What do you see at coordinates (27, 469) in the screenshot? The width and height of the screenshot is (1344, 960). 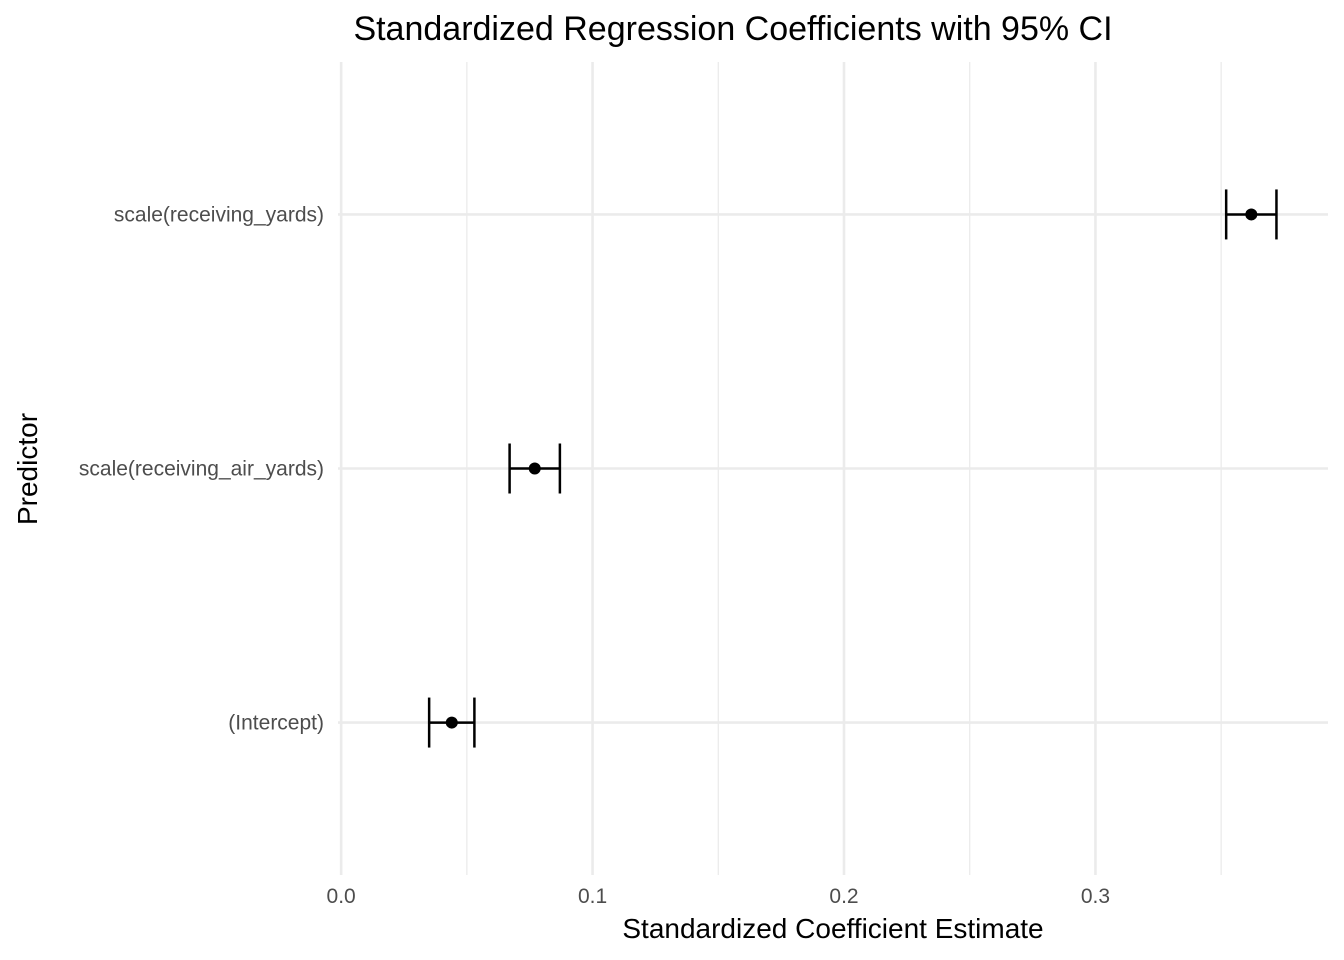 I see `y-axis-title: Predictor` at bounding box center [27, 469].